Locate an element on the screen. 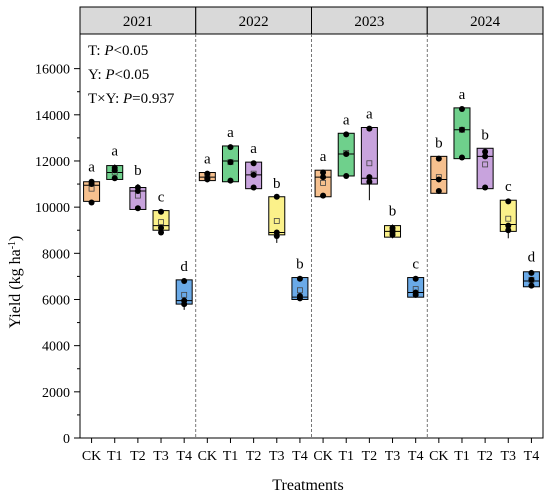  y-axis-title-end: ) is located at coordinates (15, 238).